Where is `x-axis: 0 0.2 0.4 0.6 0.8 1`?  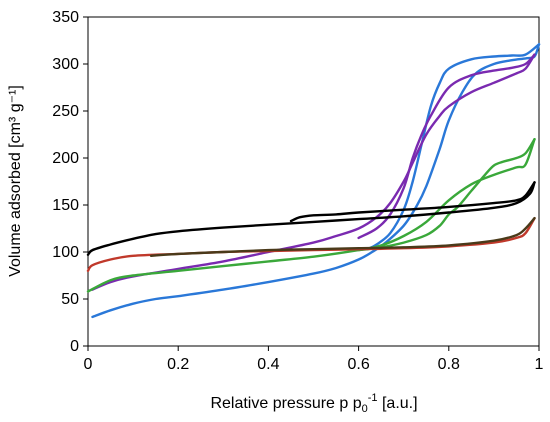 x-axis: 0 0.2 0.4 0.6 0.8 1 is located at coordinates (314, 359).